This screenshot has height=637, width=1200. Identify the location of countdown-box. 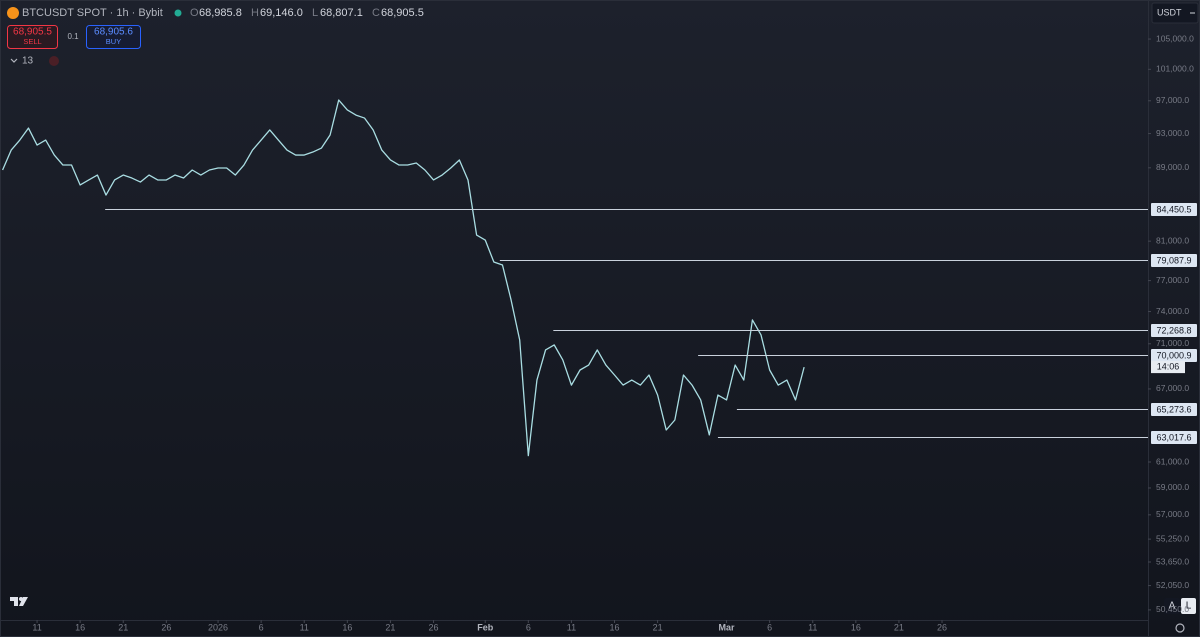
(1168, 367).